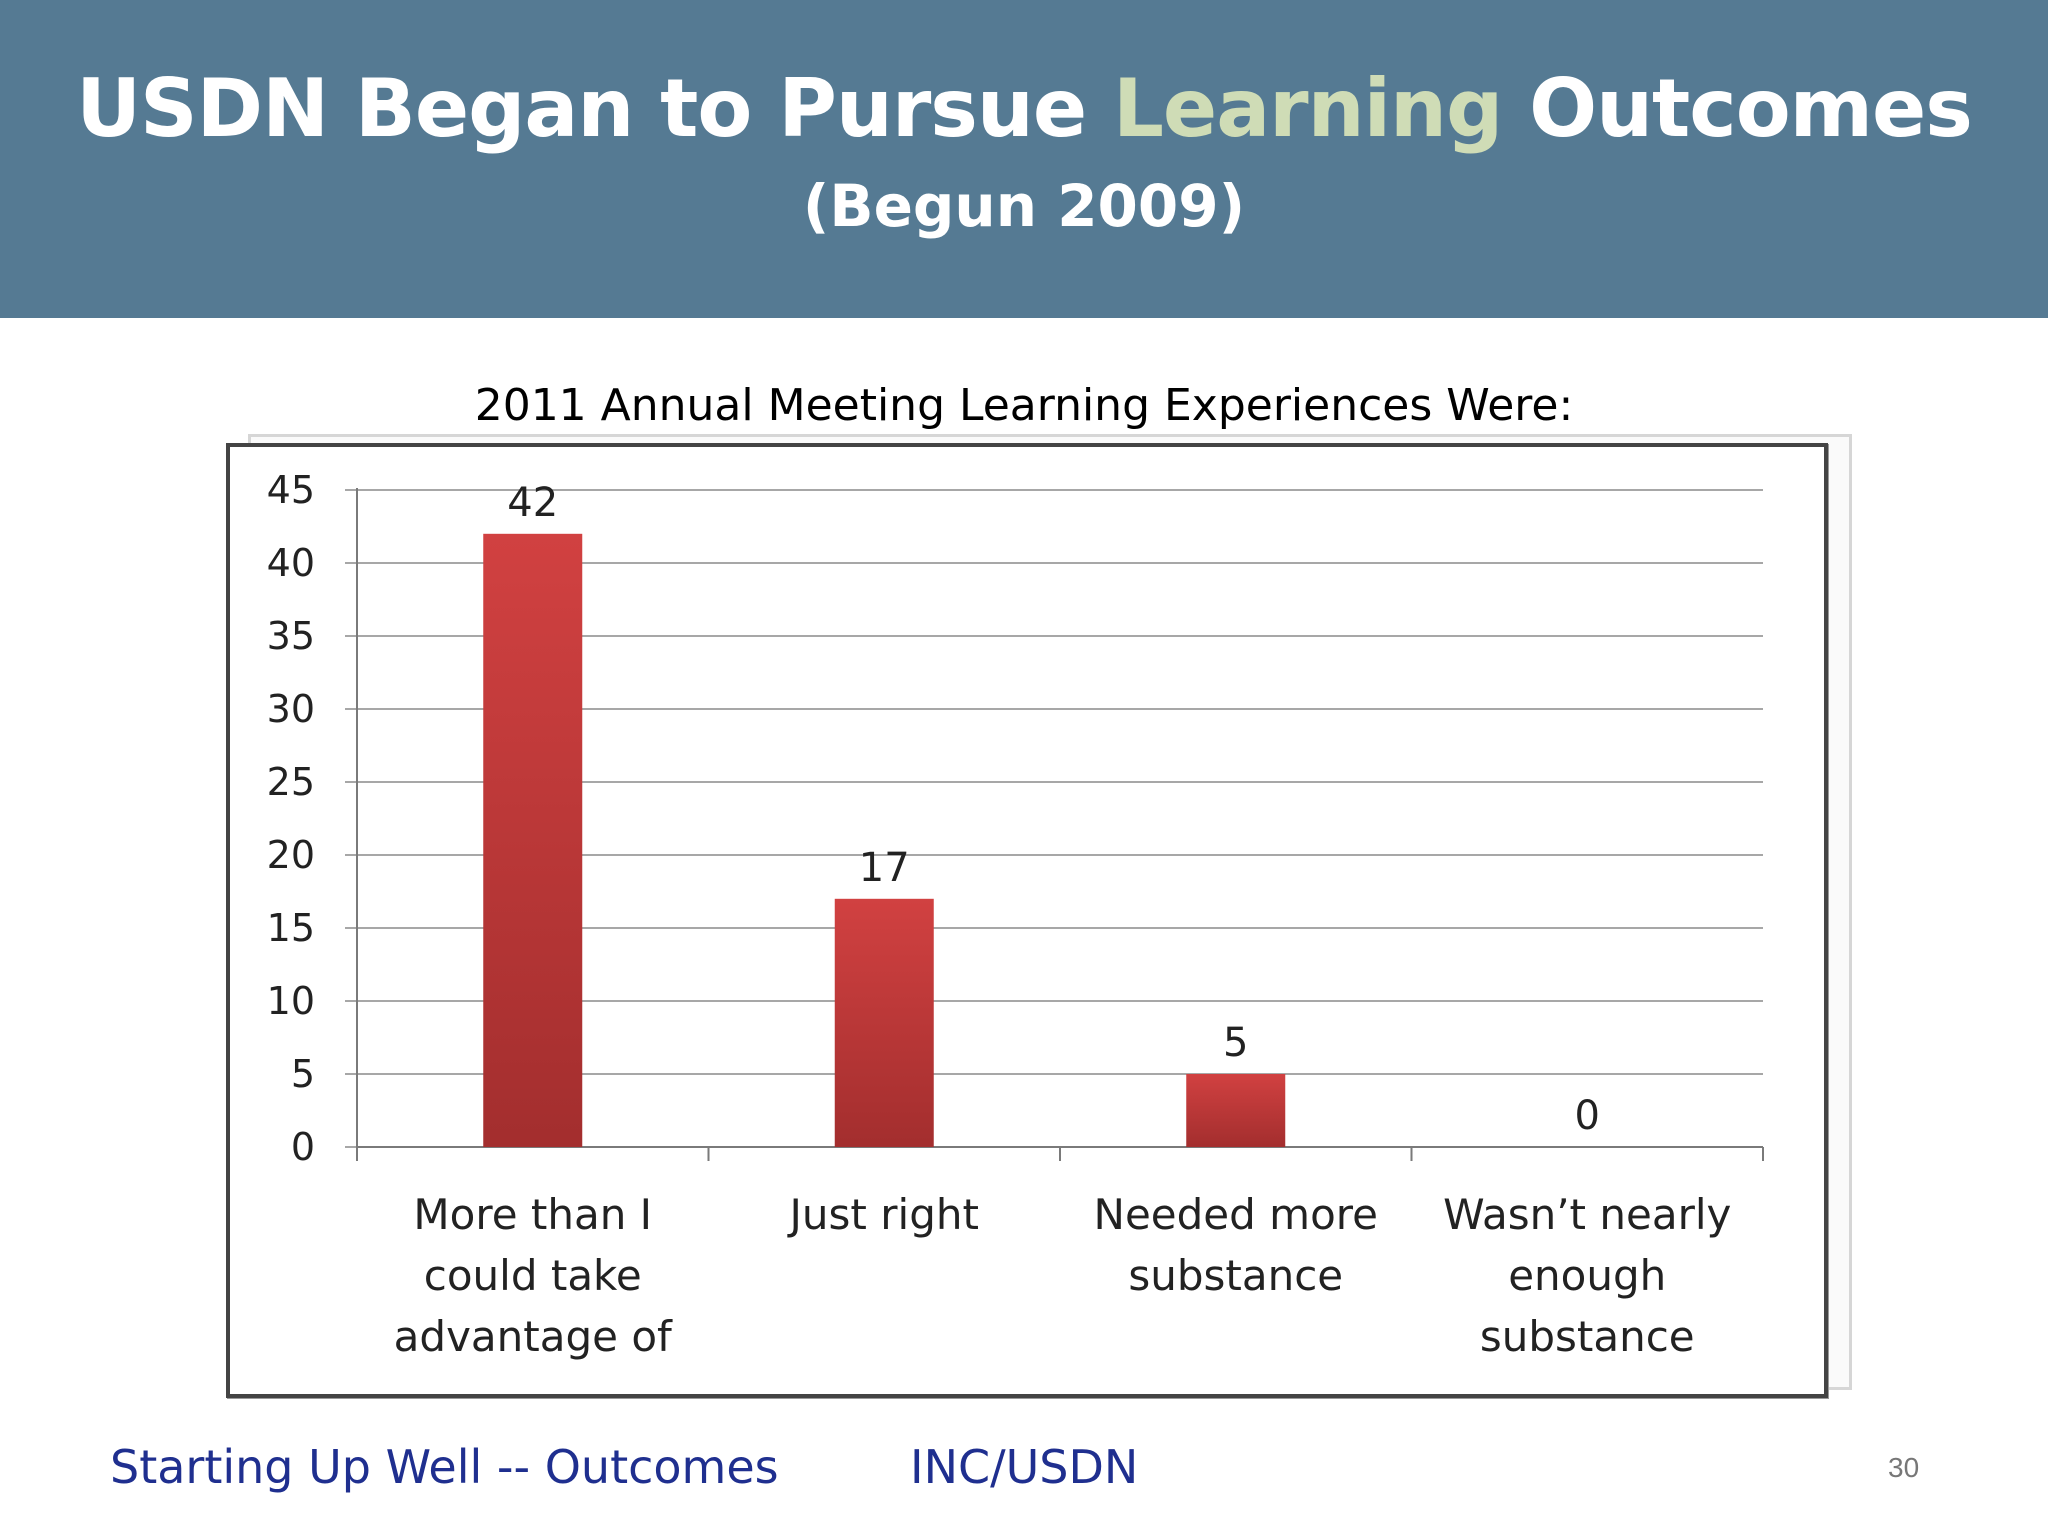  I want to click on page-title: USDN Began to Pursue Learning Outcomes, so click(1024, 108).